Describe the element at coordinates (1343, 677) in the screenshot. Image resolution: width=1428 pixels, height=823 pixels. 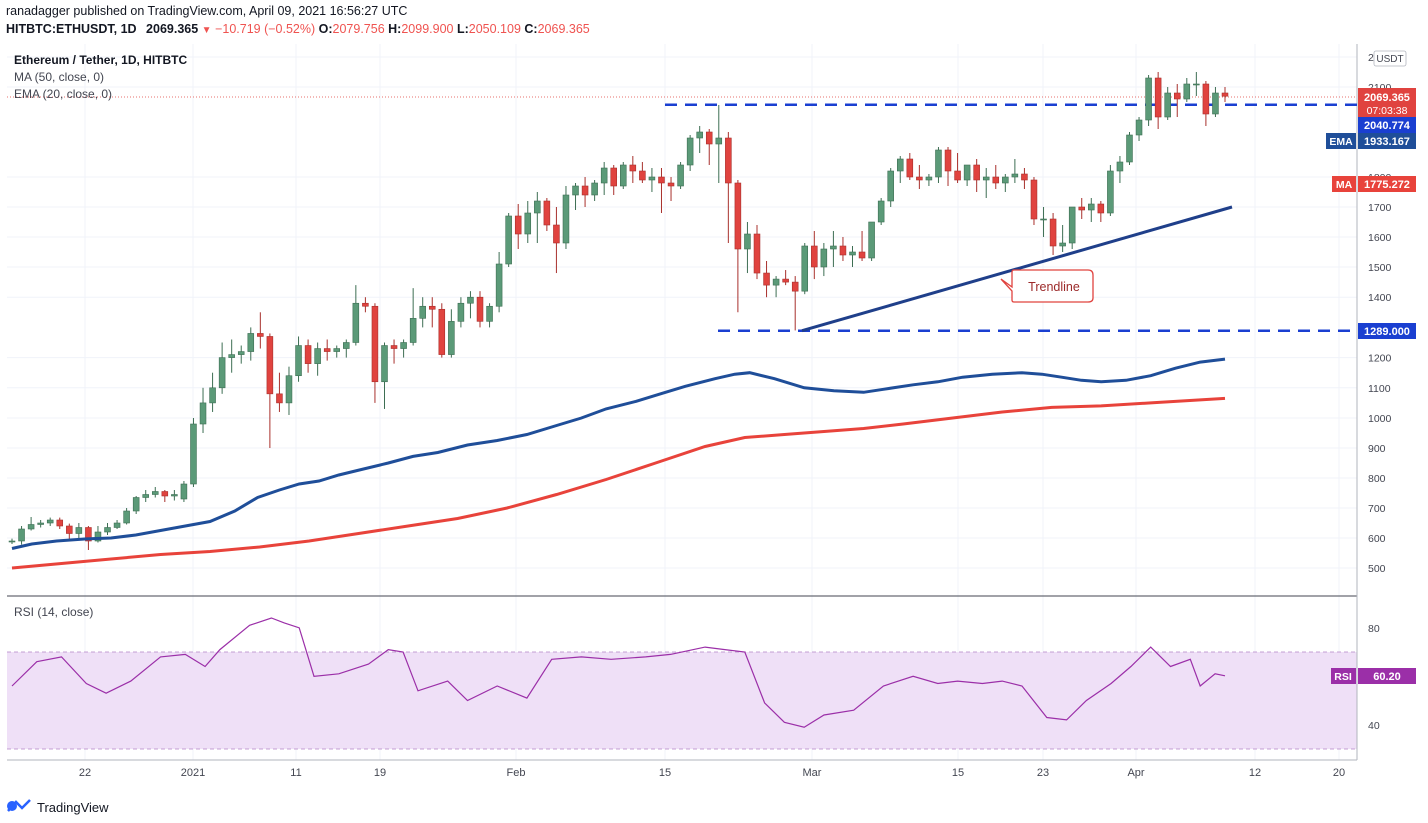
I see `rsi-tag-label: RSI` at that location.